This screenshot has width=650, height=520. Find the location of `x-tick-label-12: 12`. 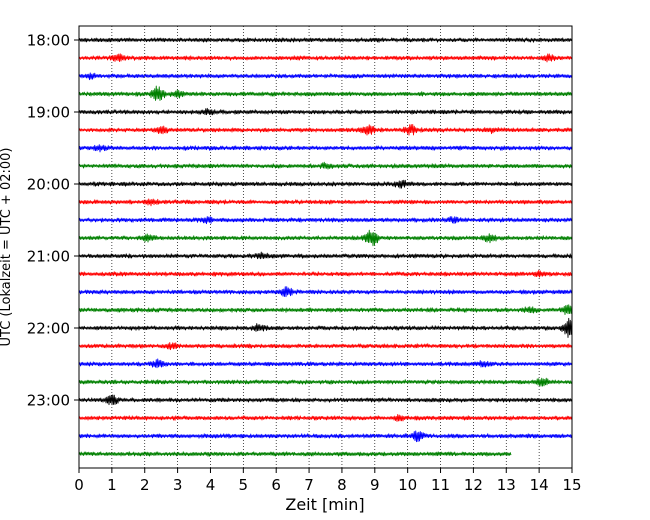

x-tick-label-12: 12 is located at coordinates (473, 485).